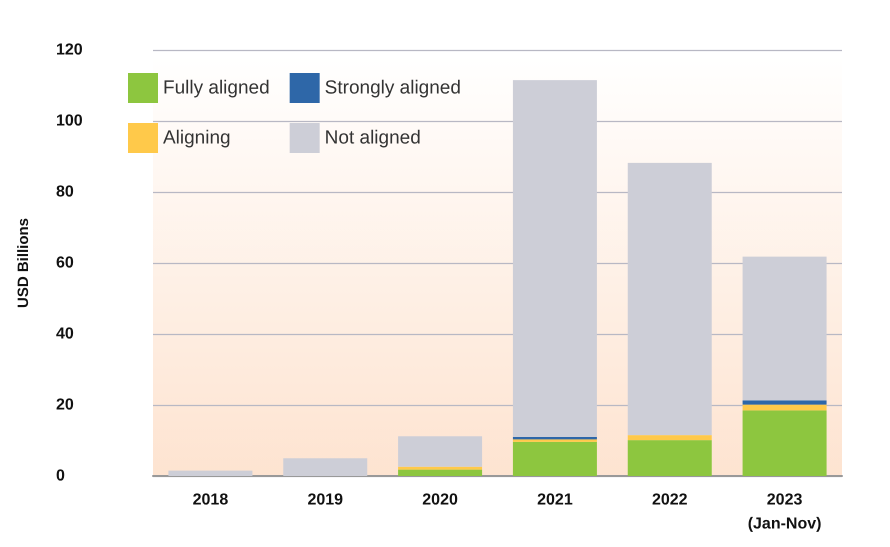  Describe the element at coordinates (785, 512) in the screenshot. I see `x-tick-label: 2023 (Jan-Nov)` at that location.